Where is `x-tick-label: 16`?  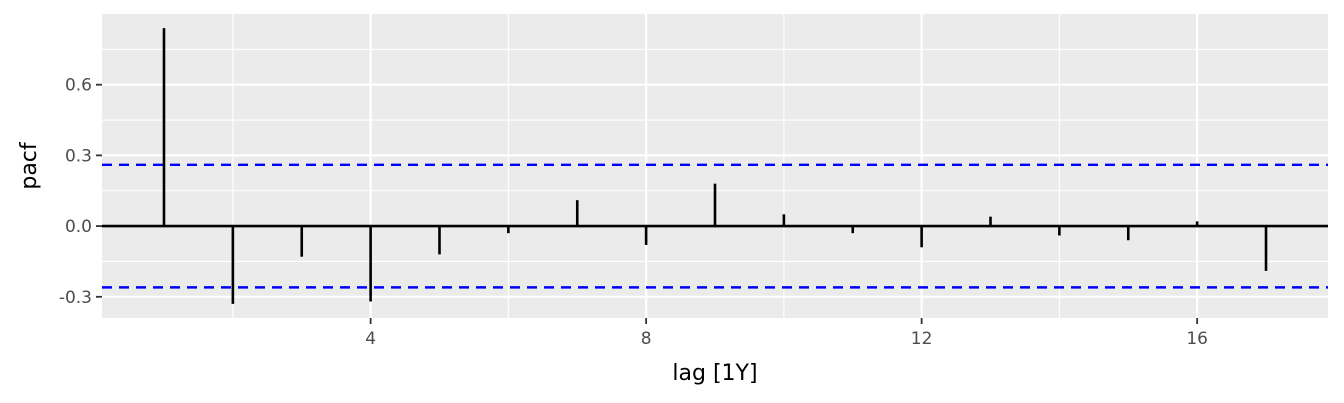 x-tick-label: 16 is located at coordinates (1197, 339).